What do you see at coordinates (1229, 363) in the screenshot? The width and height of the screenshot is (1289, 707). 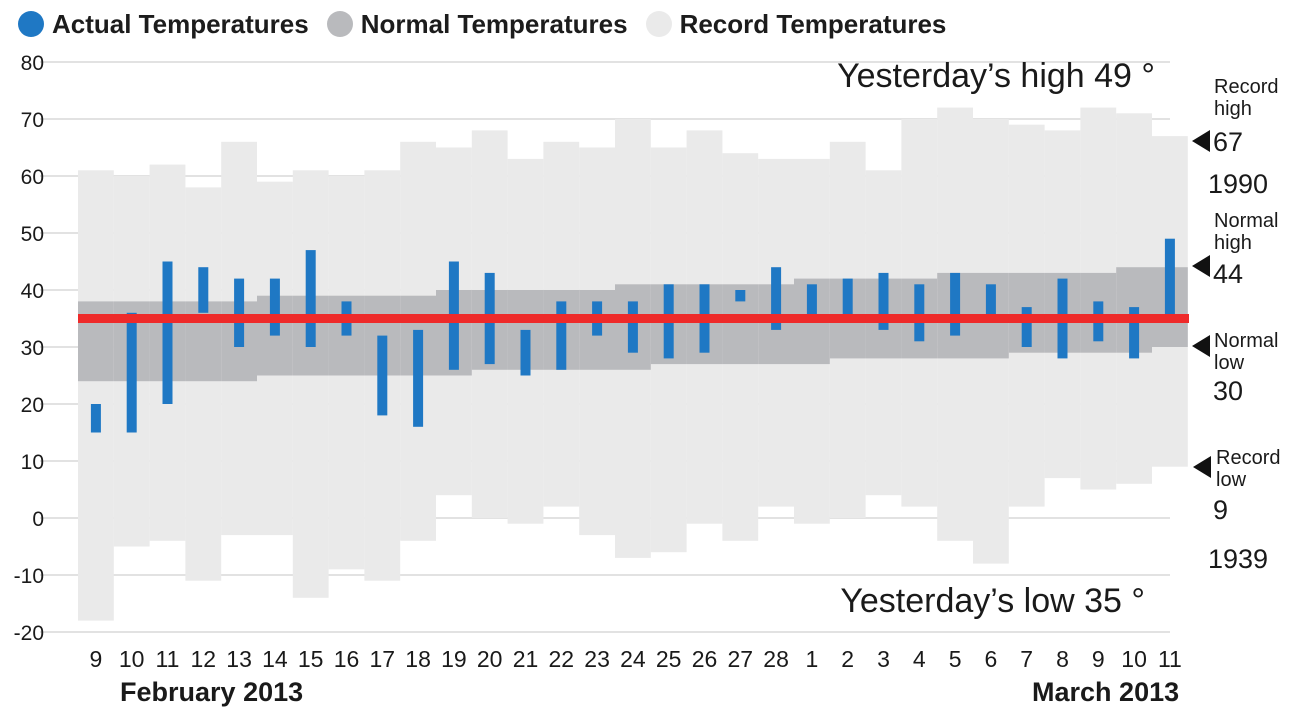 I see `normal-low-label-2: low` at bounding box center [1229, 363].